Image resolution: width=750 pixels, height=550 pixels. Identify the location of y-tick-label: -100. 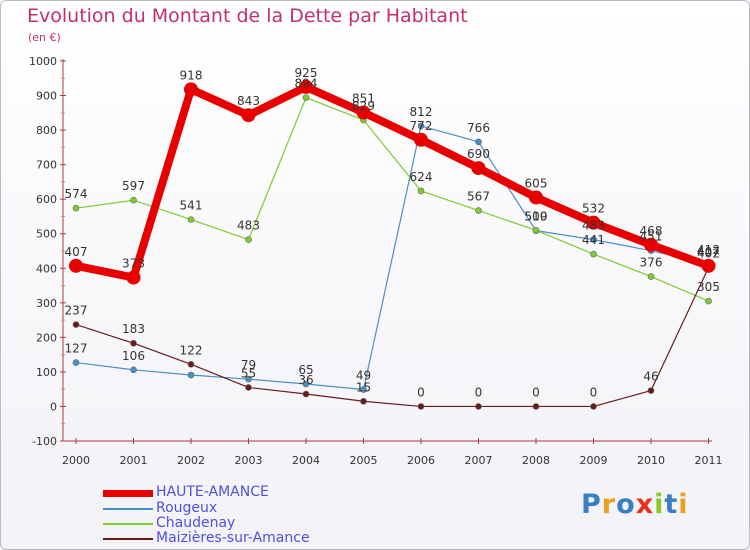
(44, 441).